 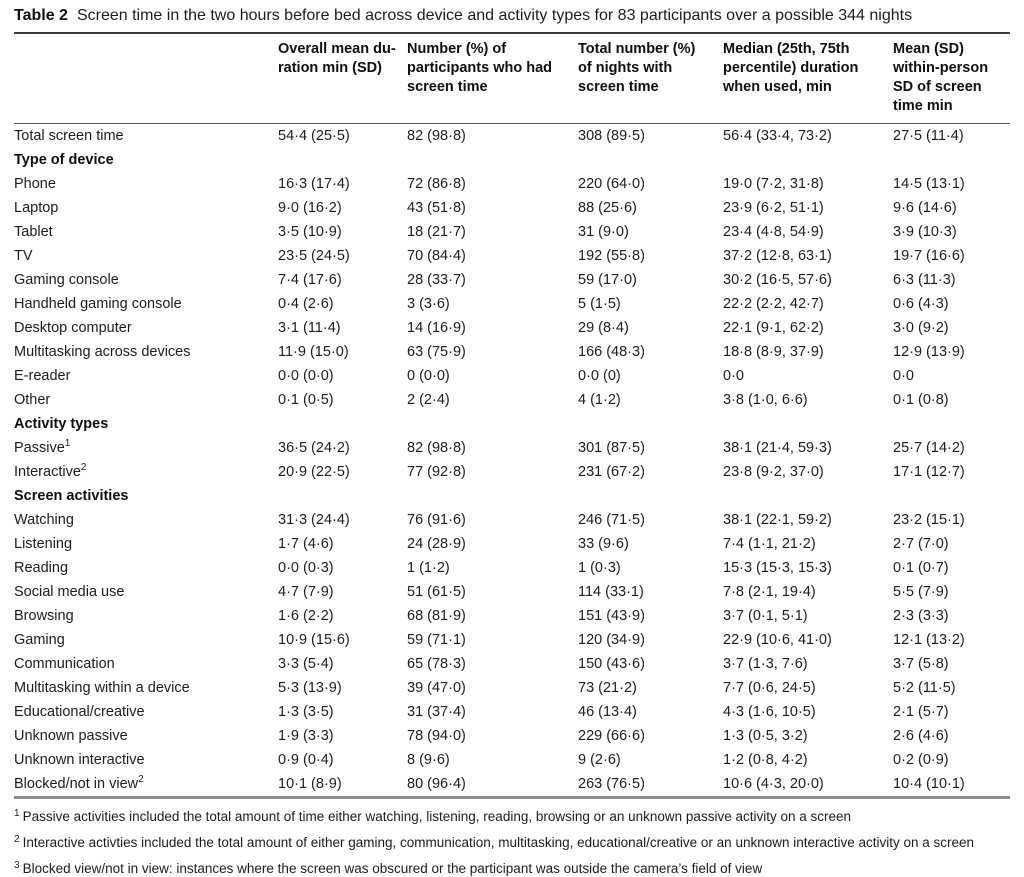 What do you see at coordinates (436, 136) in the screenshot?
I see `cell-value: 82 (98·8)` at bounding box center [436, 136].